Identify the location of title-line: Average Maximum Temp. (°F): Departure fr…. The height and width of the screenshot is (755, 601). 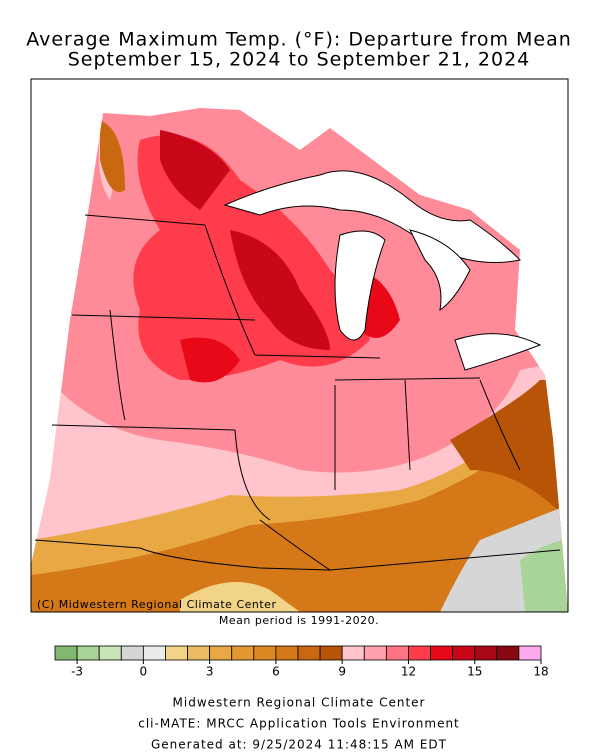
(299, 40).